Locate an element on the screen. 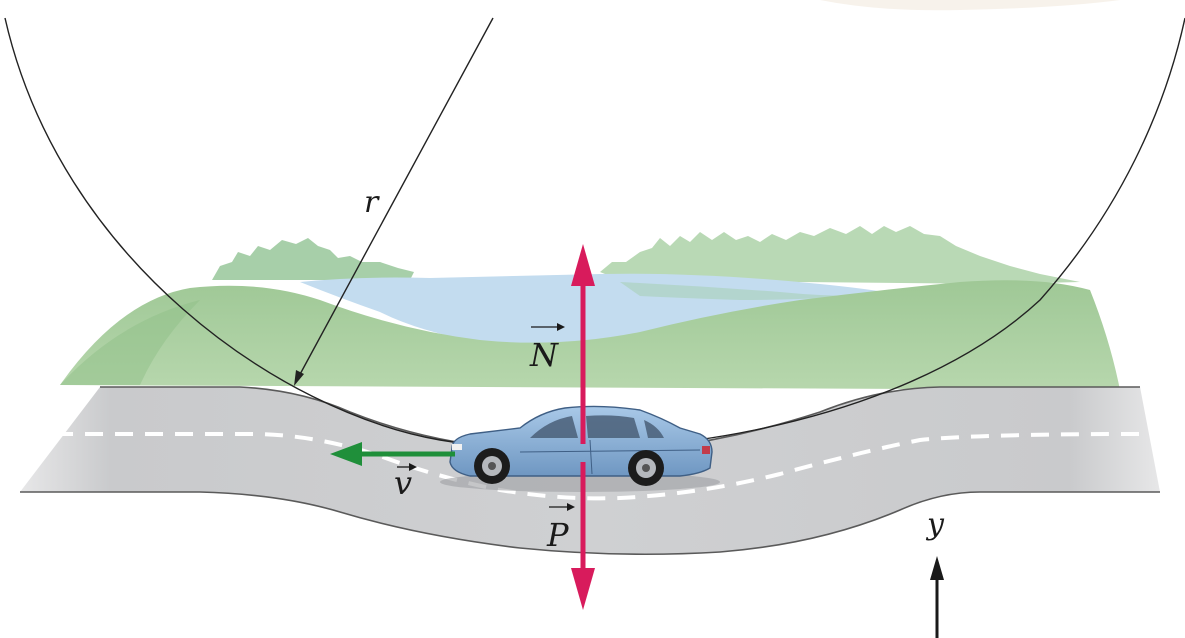 The height and width of the screenshot is (638, 1185). velocity-arrow is located at coordinates (392, 454).